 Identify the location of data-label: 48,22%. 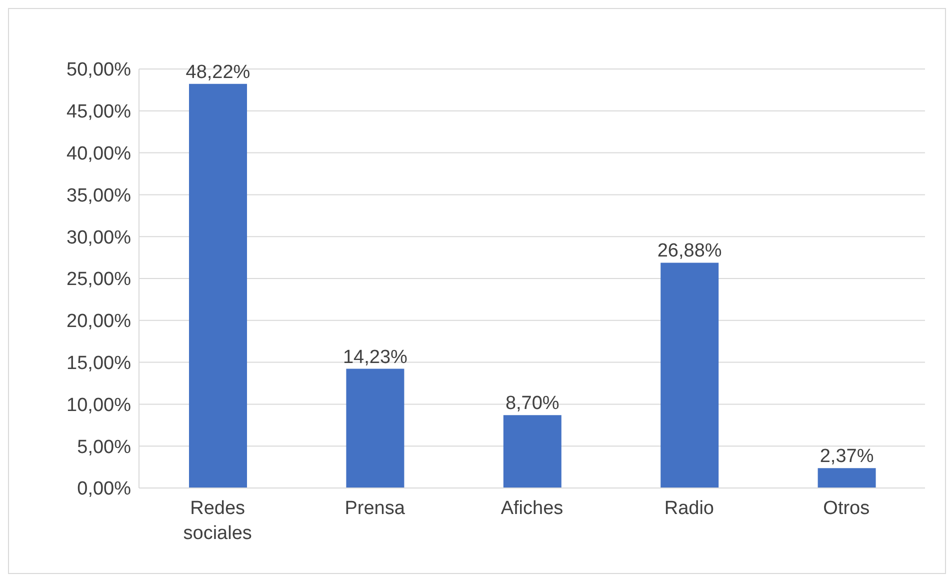
(218, 72).